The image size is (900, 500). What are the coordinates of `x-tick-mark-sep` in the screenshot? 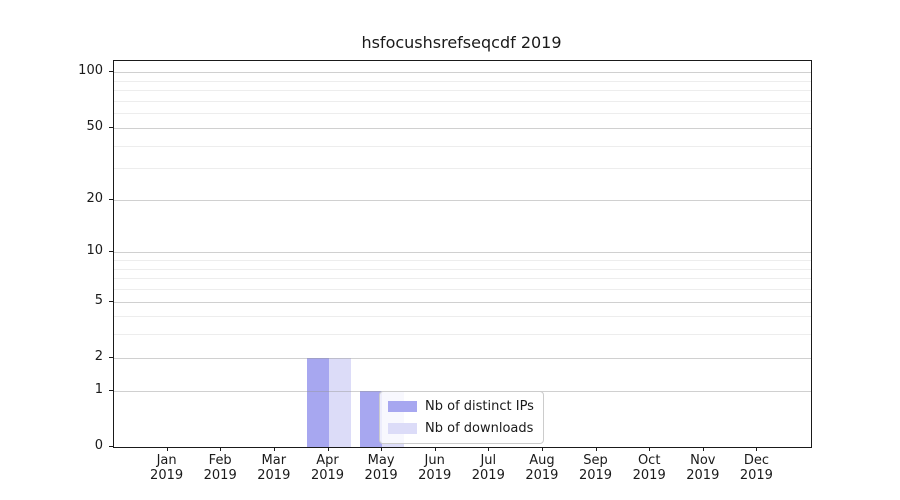 It's located at (596, 449).